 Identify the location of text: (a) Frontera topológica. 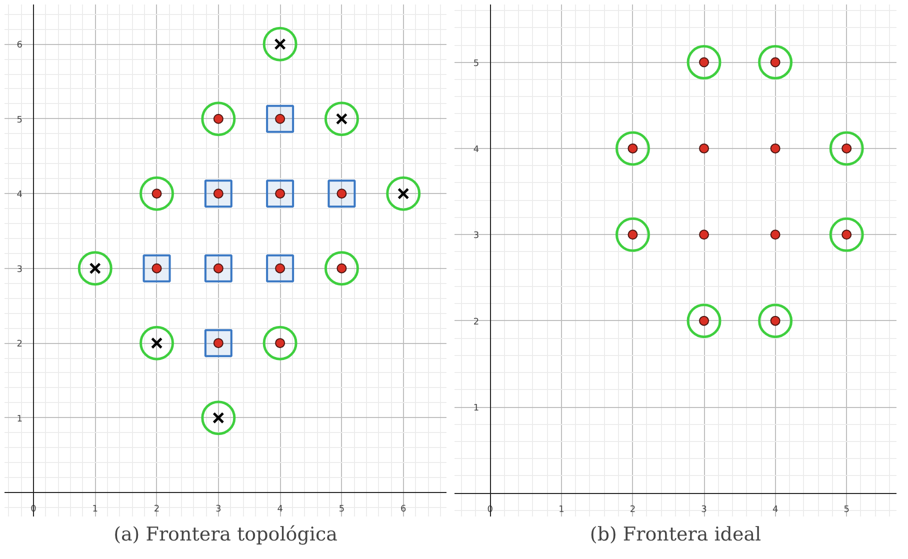
(226, 535).